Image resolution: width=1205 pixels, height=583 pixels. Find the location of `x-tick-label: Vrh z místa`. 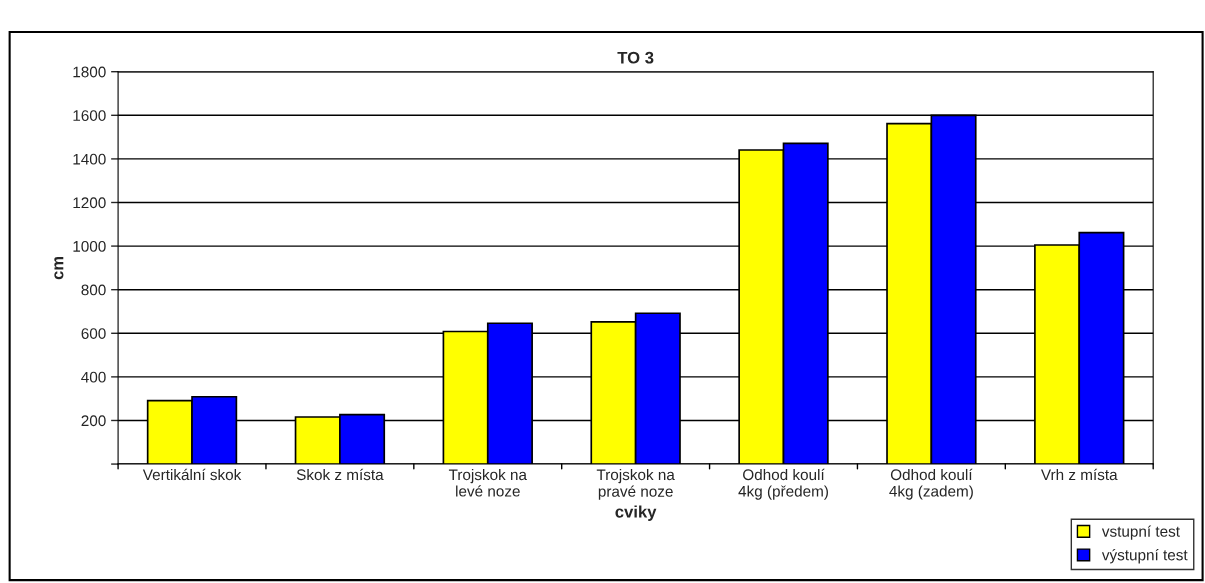

x-tick-label: Vrh z místa is located at coordinates (1079, 474).